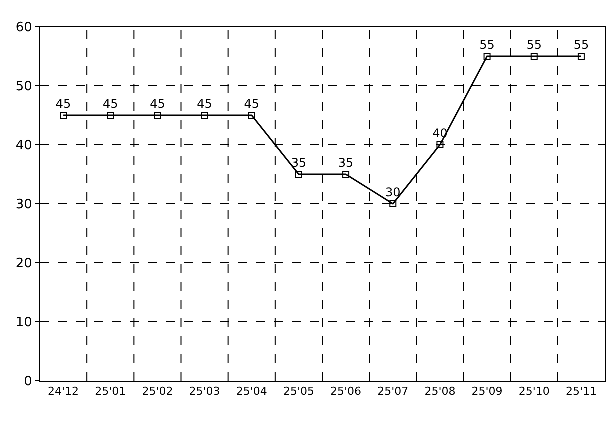 This screenshot has height=424, width=615. What do you see at coordinates (24, 264) in the screenshot?
I see `y-tick-label: 20` at bounding box center [24, 264].